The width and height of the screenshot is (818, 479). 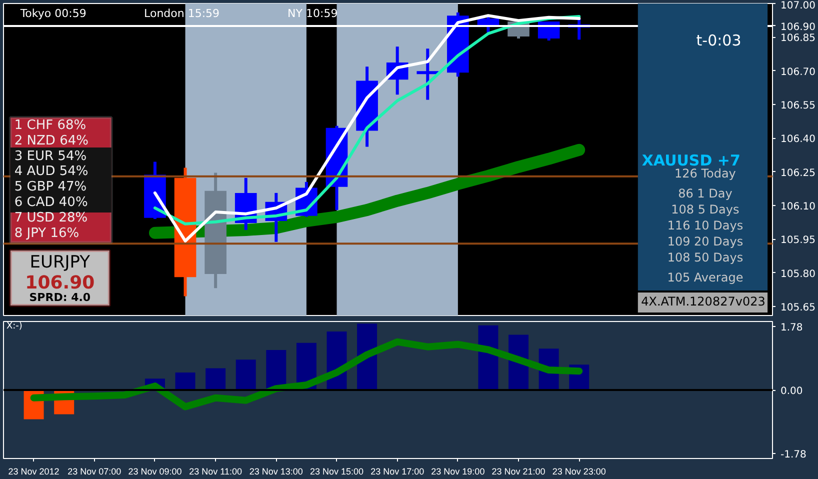 What do you see at coordinates (705, 173) in the screenshot?
I see `annotation: 126 Today` at bounding box center [705, 173].